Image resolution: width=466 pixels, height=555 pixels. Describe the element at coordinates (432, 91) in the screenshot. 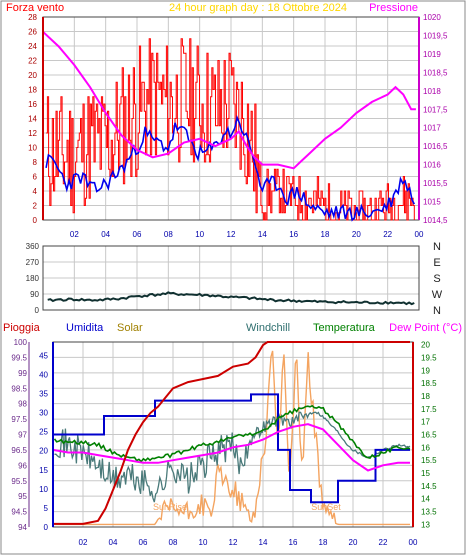

I see `right-tick-label: 1018` at that location.